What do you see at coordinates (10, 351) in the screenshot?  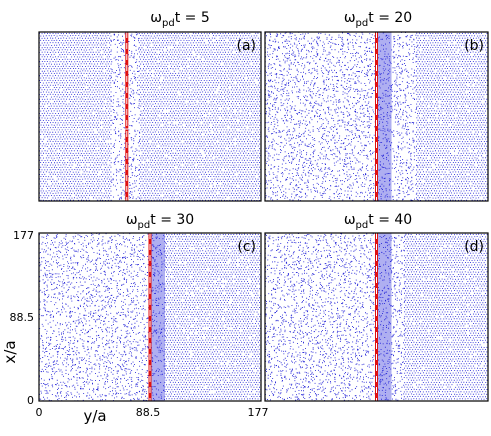 I see `y-axis-label: x/a` at bounding box center [10, 351].